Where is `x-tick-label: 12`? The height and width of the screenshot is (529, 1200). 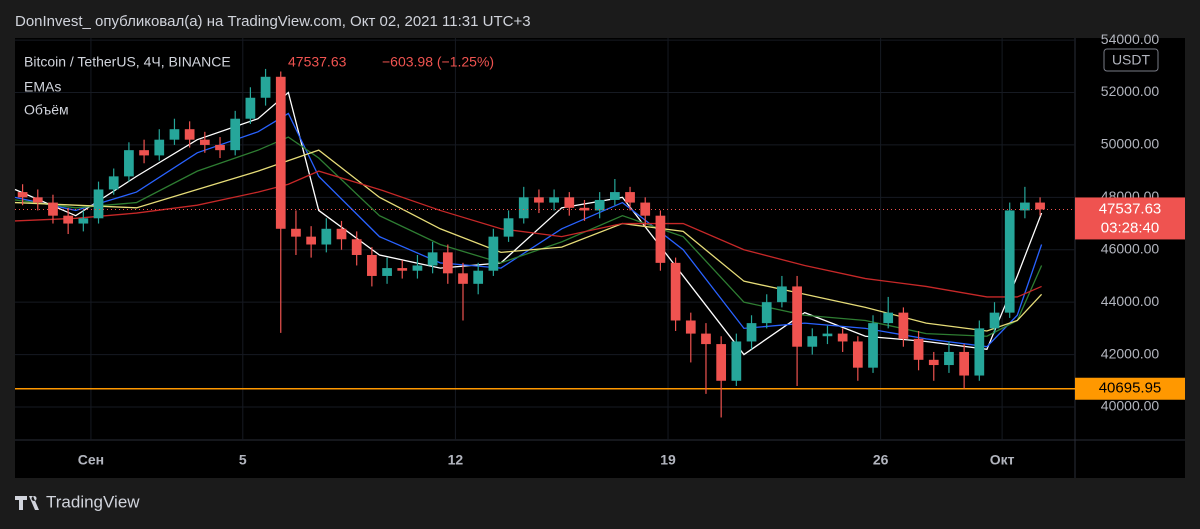 x-tick-label: 12 is located at coordinates (456, 460).